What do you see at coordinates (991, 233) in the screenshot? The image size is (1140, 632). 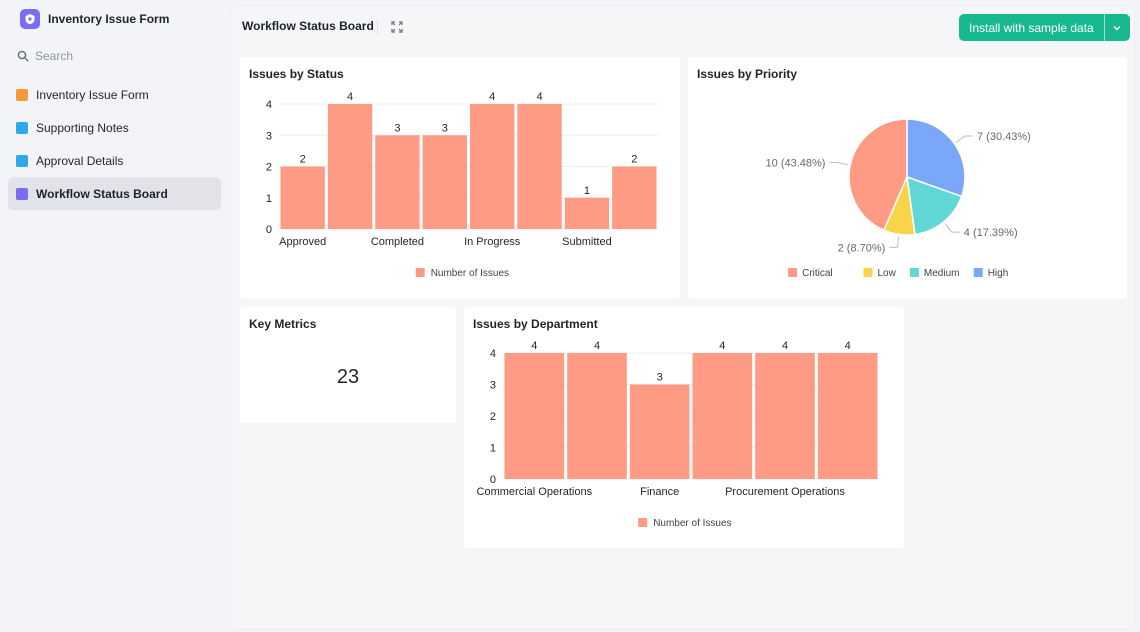 I see `slice-label: 4 (17.39%)` at bounding box center [991, 233].